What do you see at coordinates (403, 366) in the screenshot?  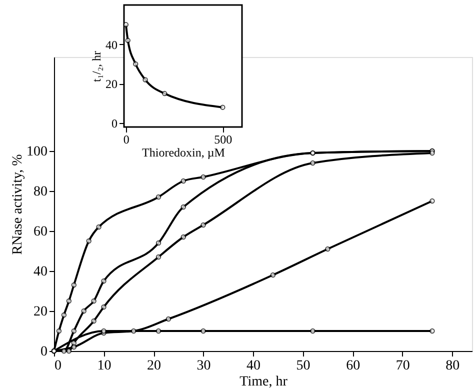 I see `x-tick-label: 70` at bounding box center [403, 366].